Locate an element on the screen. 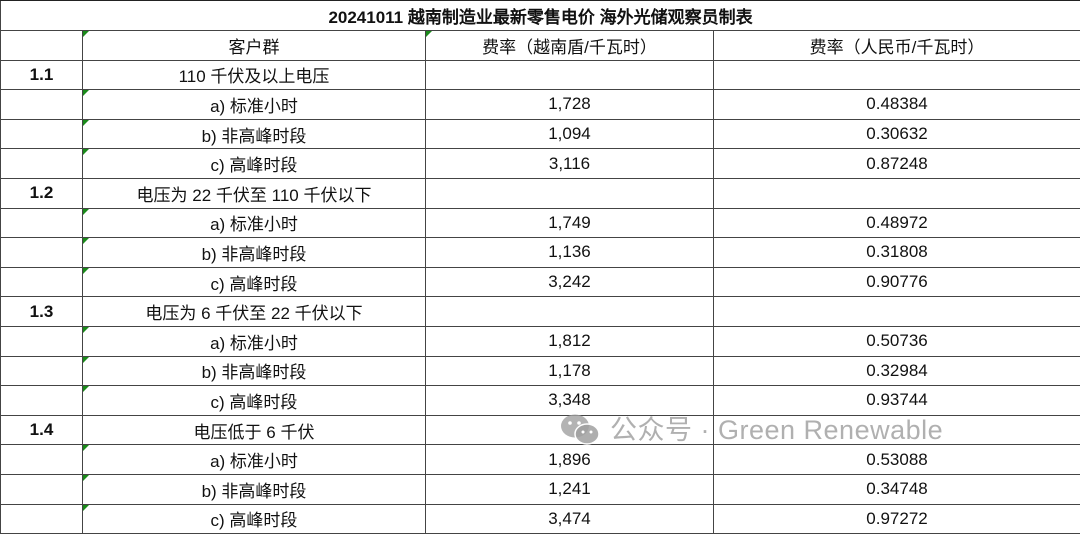 The image size is (1080, 534). rate-cny: 0.48972 is located at coordinates (897, 223).